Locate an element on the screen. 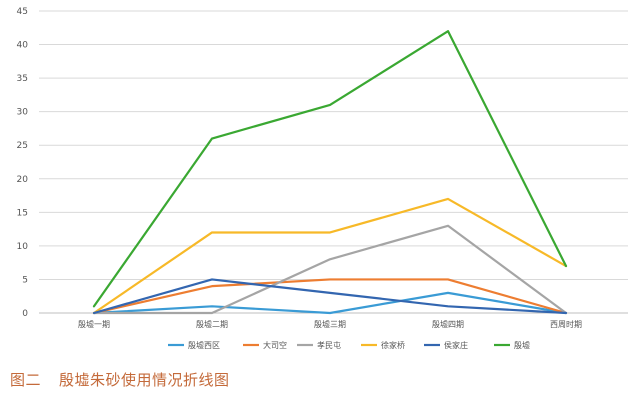 Image resolution: width=641 pixels, height=400 pixels. legend-label: 孝民屯 is located at coordinates (329, 345).